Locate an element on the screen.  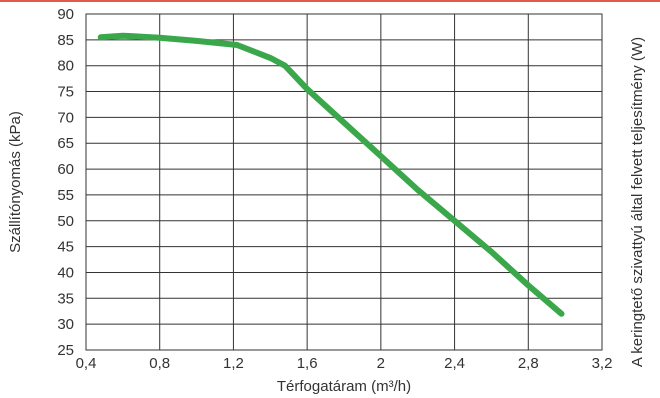
y-axis-ticks: 25 30 35 40 45 50 55 60 65 70 75 80 85 90 is located at coordinates (65, 182).